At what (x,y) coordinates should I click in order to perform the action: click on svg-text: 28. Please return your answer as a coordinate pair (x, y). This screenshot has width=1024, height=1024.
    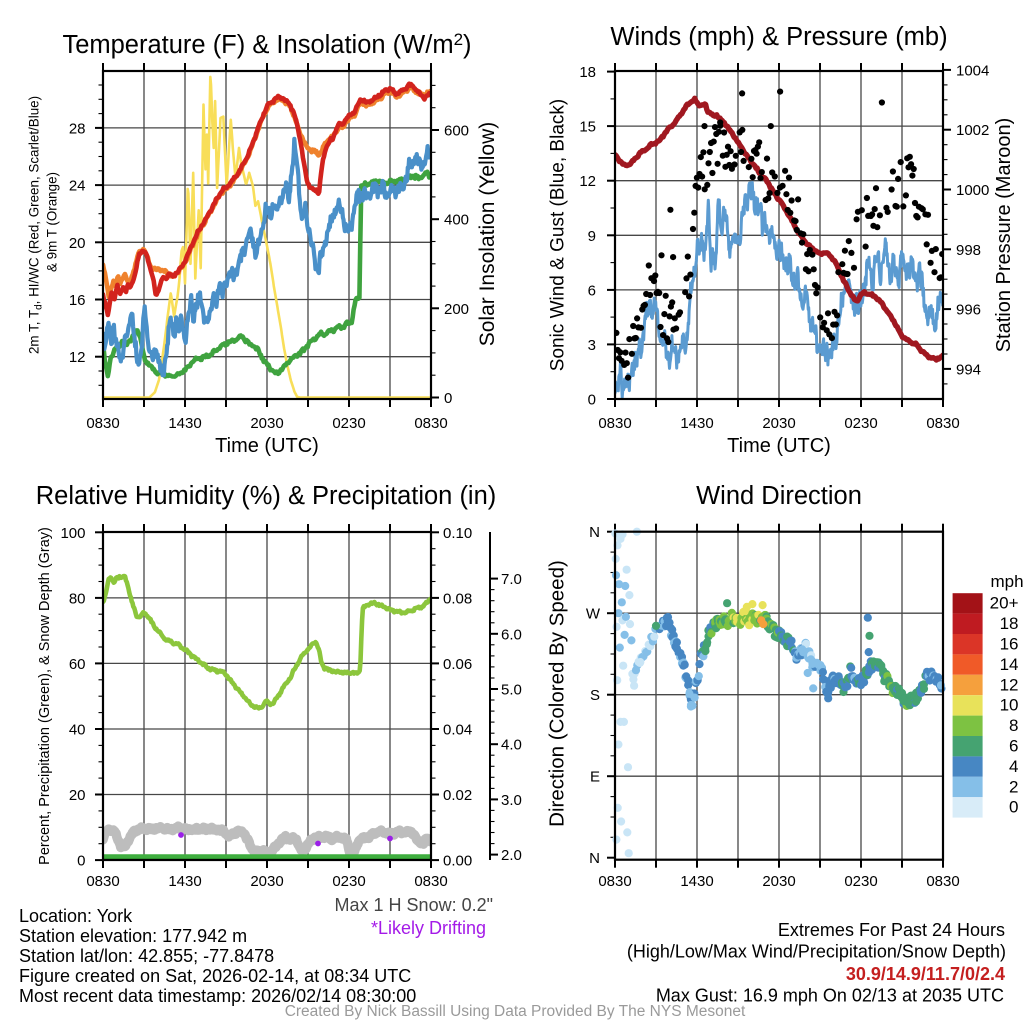
    Looking at the image, I should click on (77, 128).